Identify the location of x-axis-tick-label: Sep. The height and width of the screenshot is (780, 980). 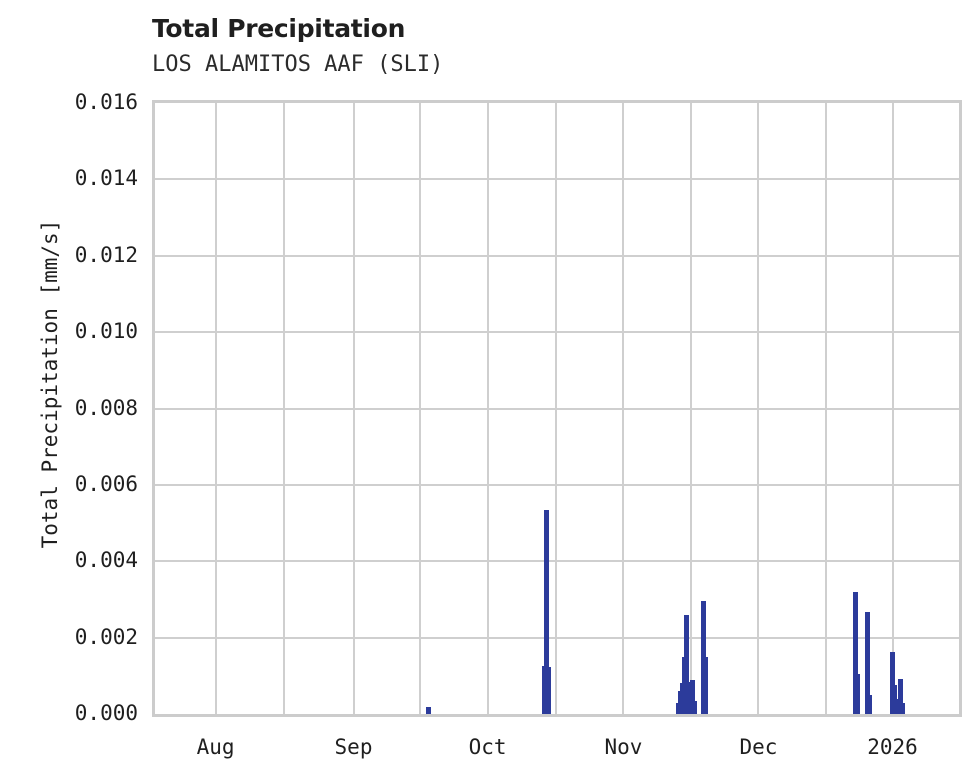
(353, 747).